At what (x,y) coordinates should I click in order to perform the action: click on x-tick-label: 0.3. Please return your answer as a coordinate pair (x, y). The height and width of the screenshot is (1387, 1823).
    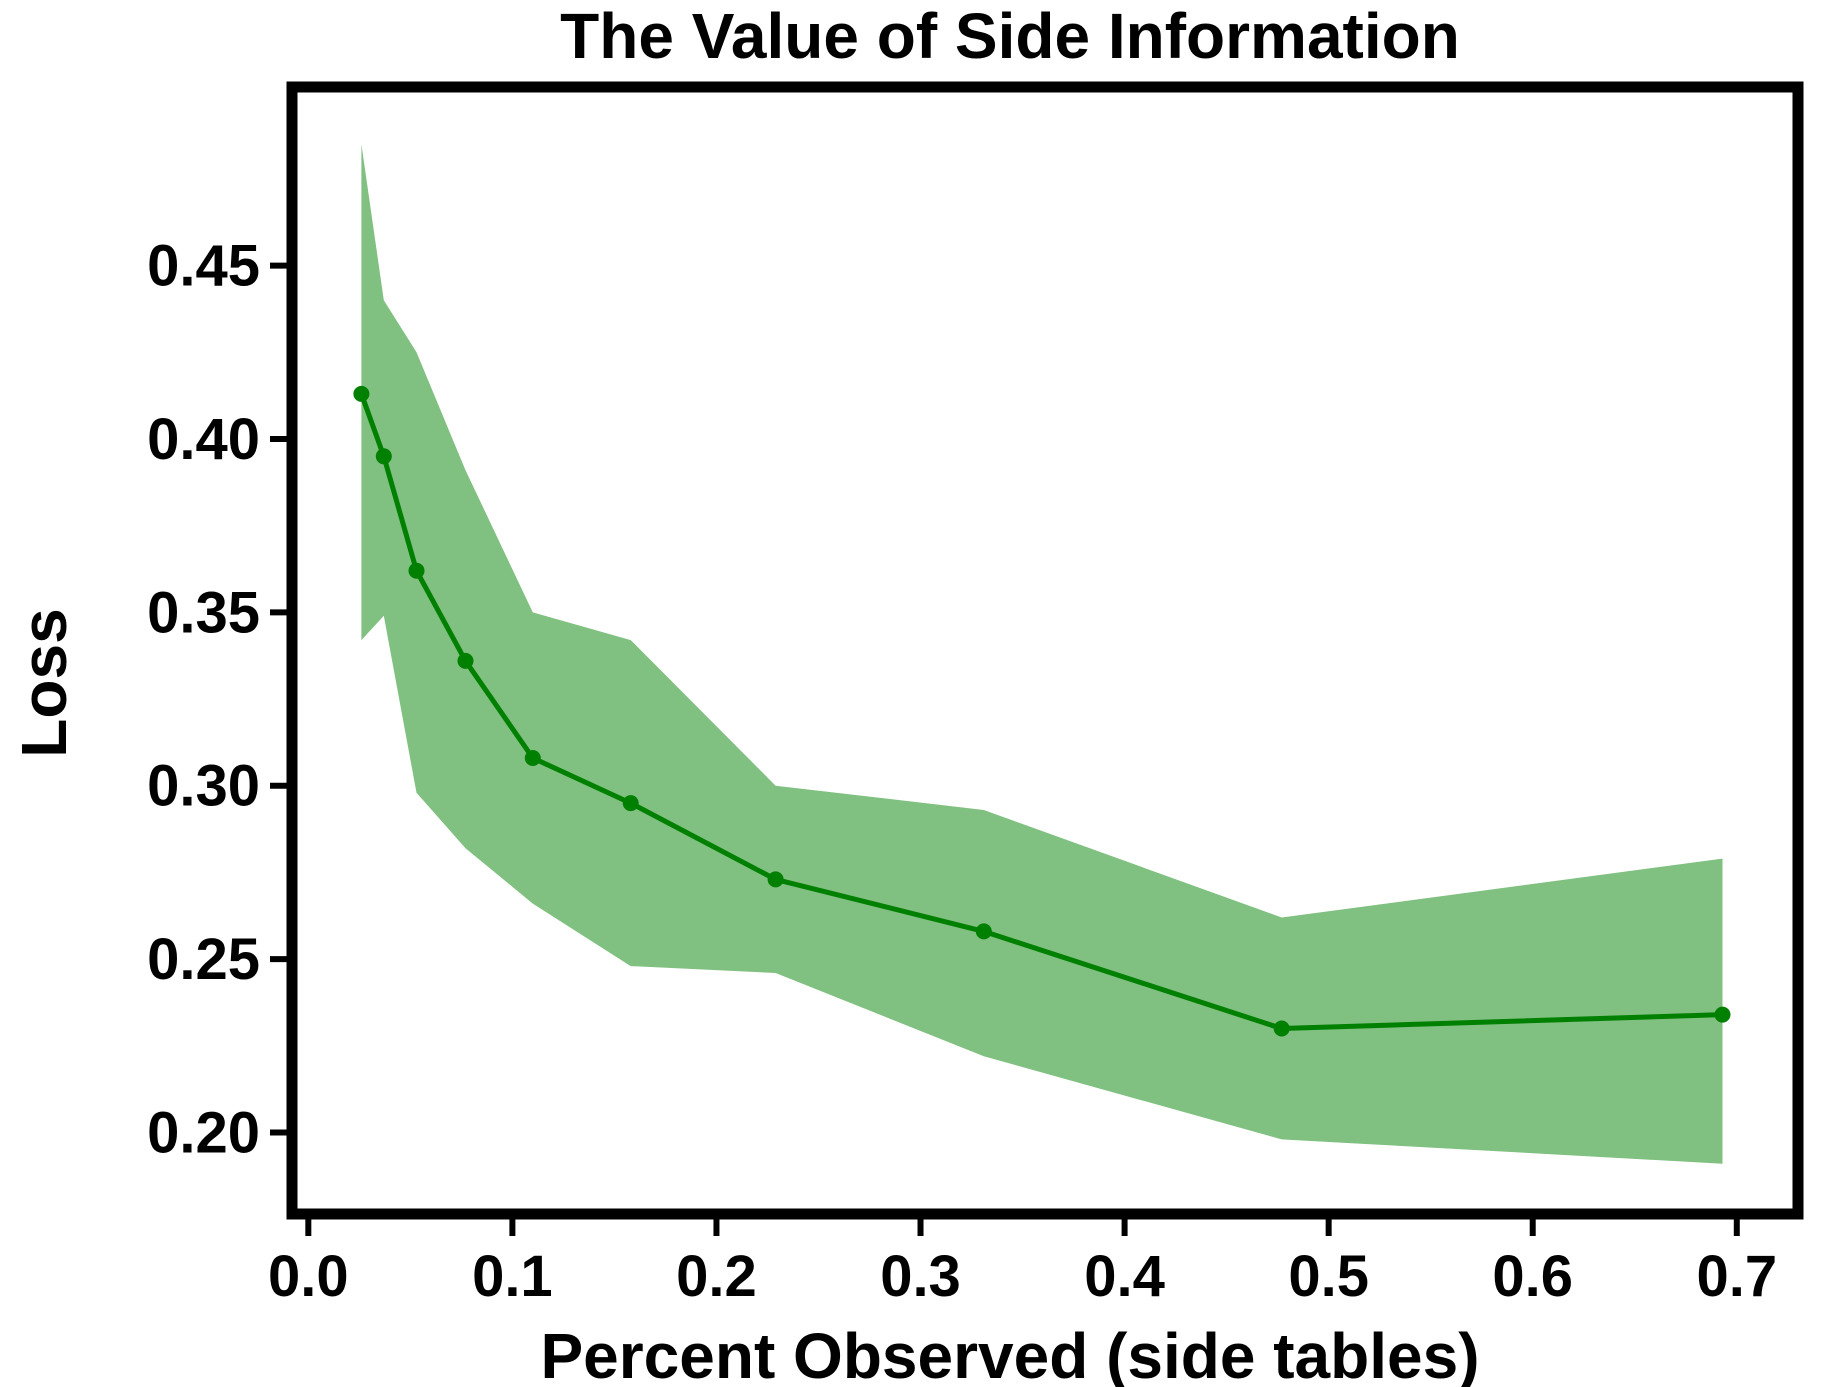
    Looking at the image, I should click on (920, 1276).